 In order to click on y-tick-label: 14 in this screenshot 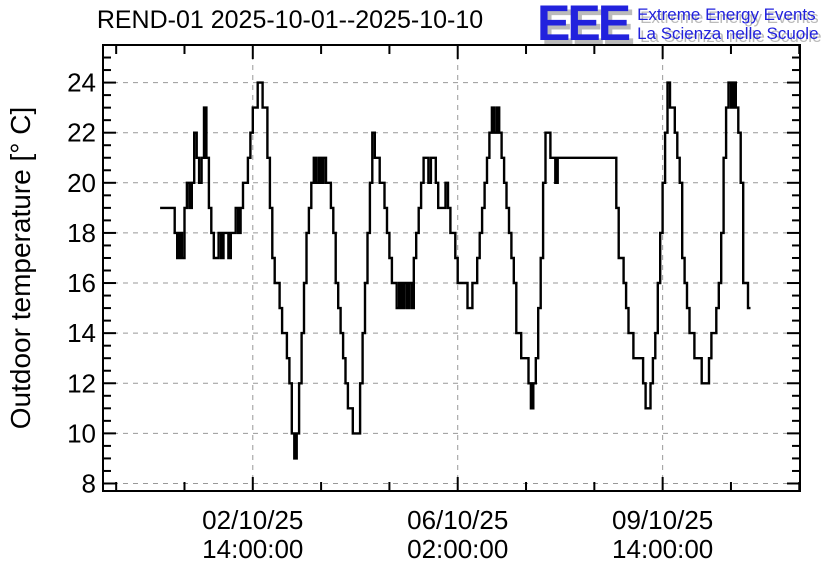, I will do `click(81, 333)`.